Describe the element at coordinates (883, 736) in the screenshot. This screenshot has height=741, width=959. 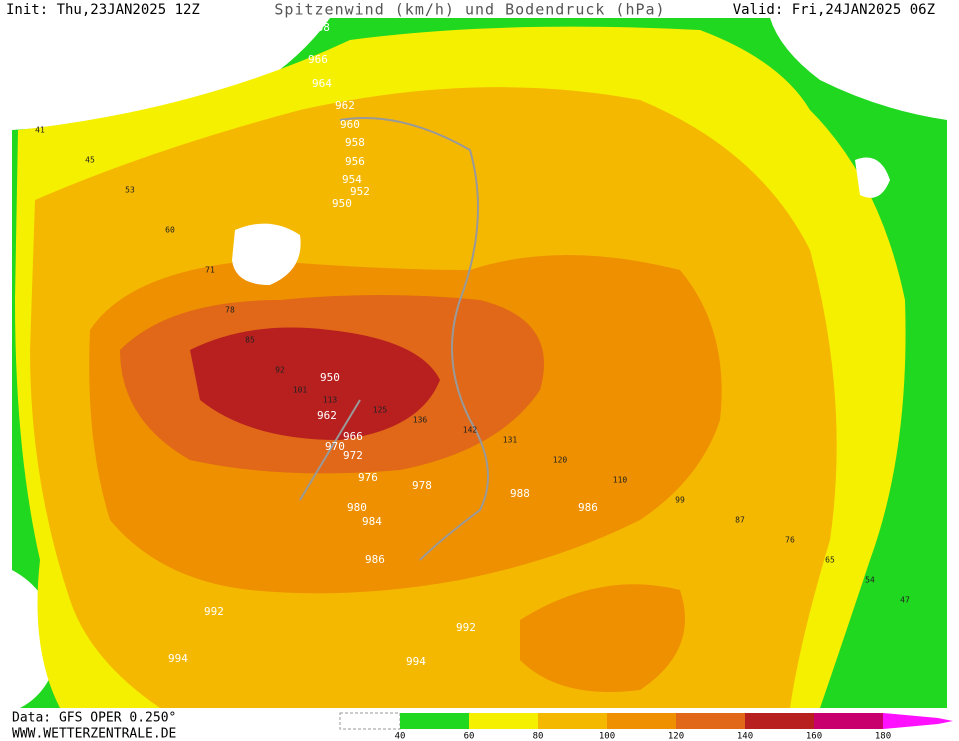
I see `colorbar-label: 180` at that location.